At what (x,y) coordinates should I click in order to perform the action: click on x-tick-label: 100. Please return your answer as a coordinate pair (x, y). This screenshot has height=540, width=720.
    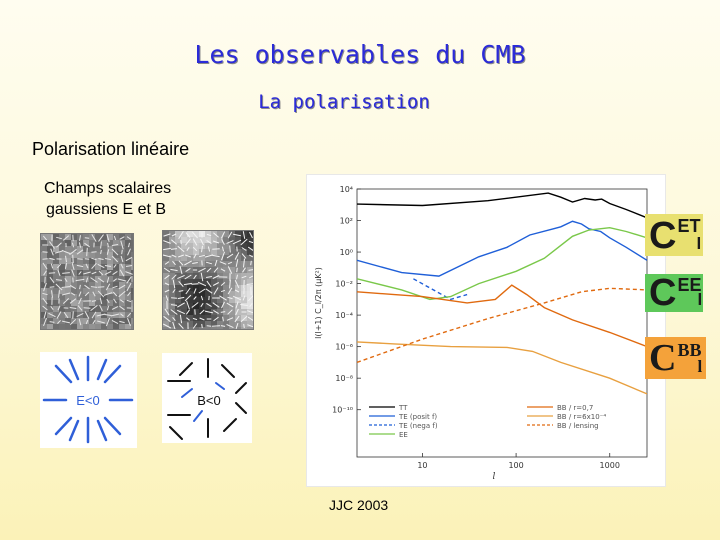
    Looking at the image, I should click on (515, 465).